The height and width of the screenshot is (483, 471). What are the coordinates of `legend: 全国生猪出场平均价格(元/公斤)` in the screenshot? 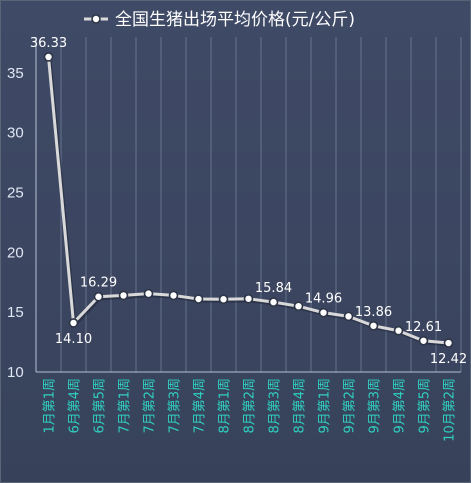 It's located at (219, 20).